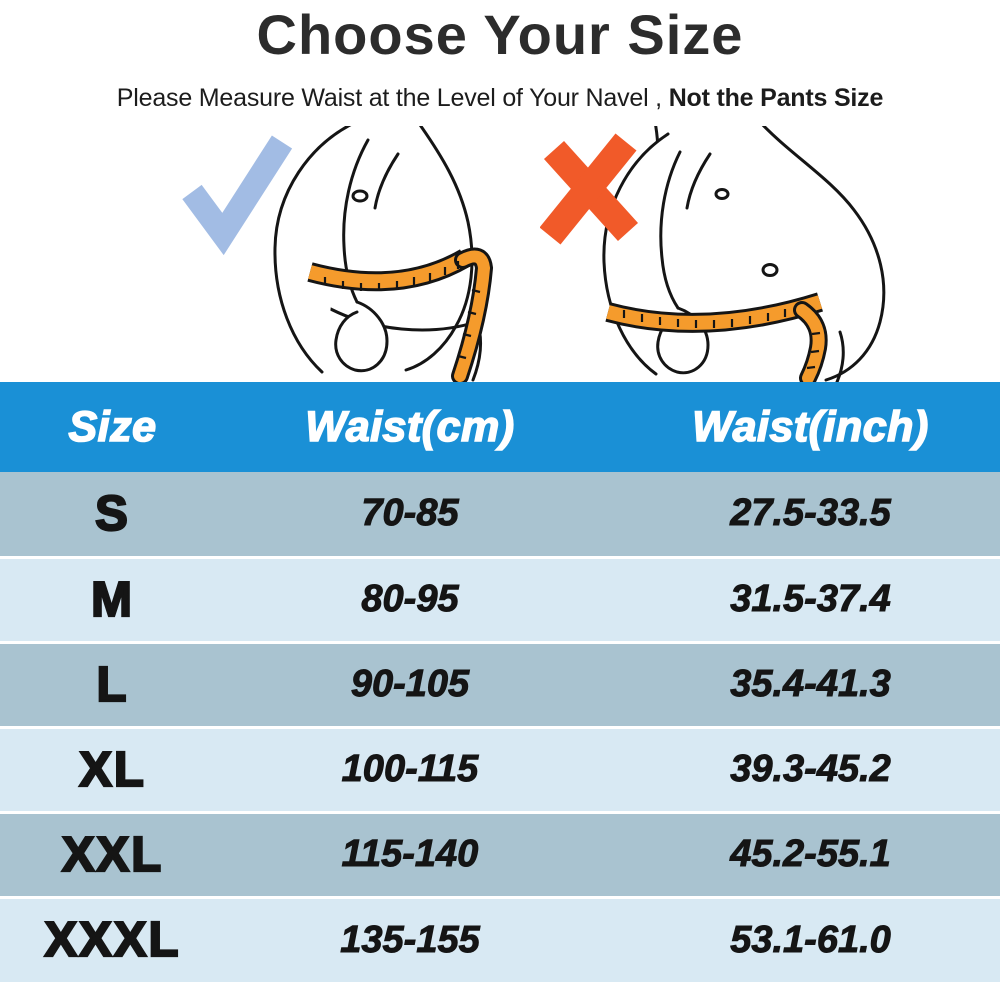  I want to click on waist-cm-cell: 90-105, so click(410, 685).